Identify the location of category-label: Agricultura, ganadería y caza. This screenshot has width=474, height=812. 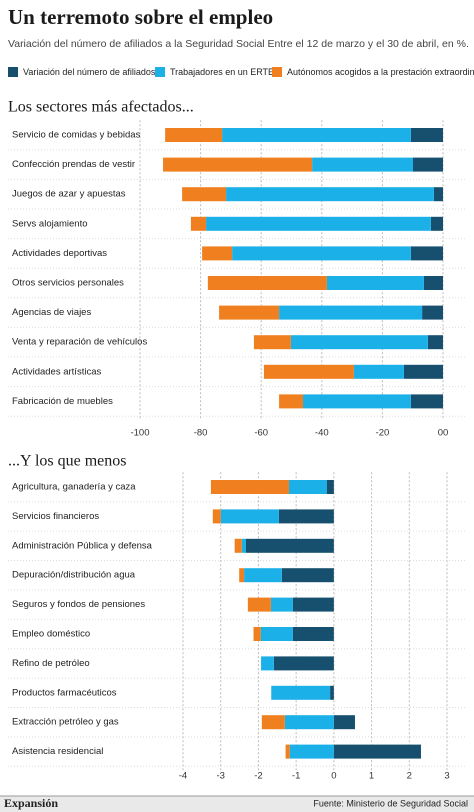
(74, 487).